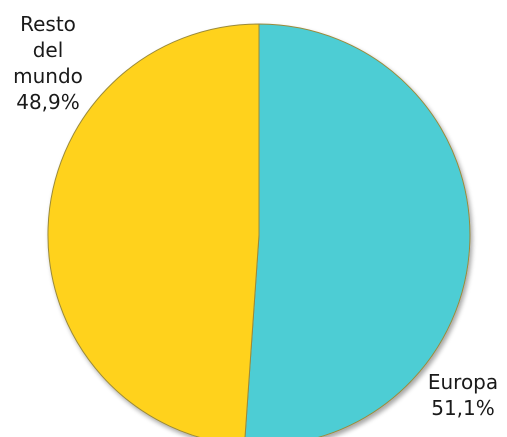 Image resolution: width=507 pixels, height=437 pixels. What do you see at coordinates (48, 63) in the screenshot?
I see `slice-label-resto-del-mundo: Resto del mundo 48,9%` at bounding box center [48, 63].